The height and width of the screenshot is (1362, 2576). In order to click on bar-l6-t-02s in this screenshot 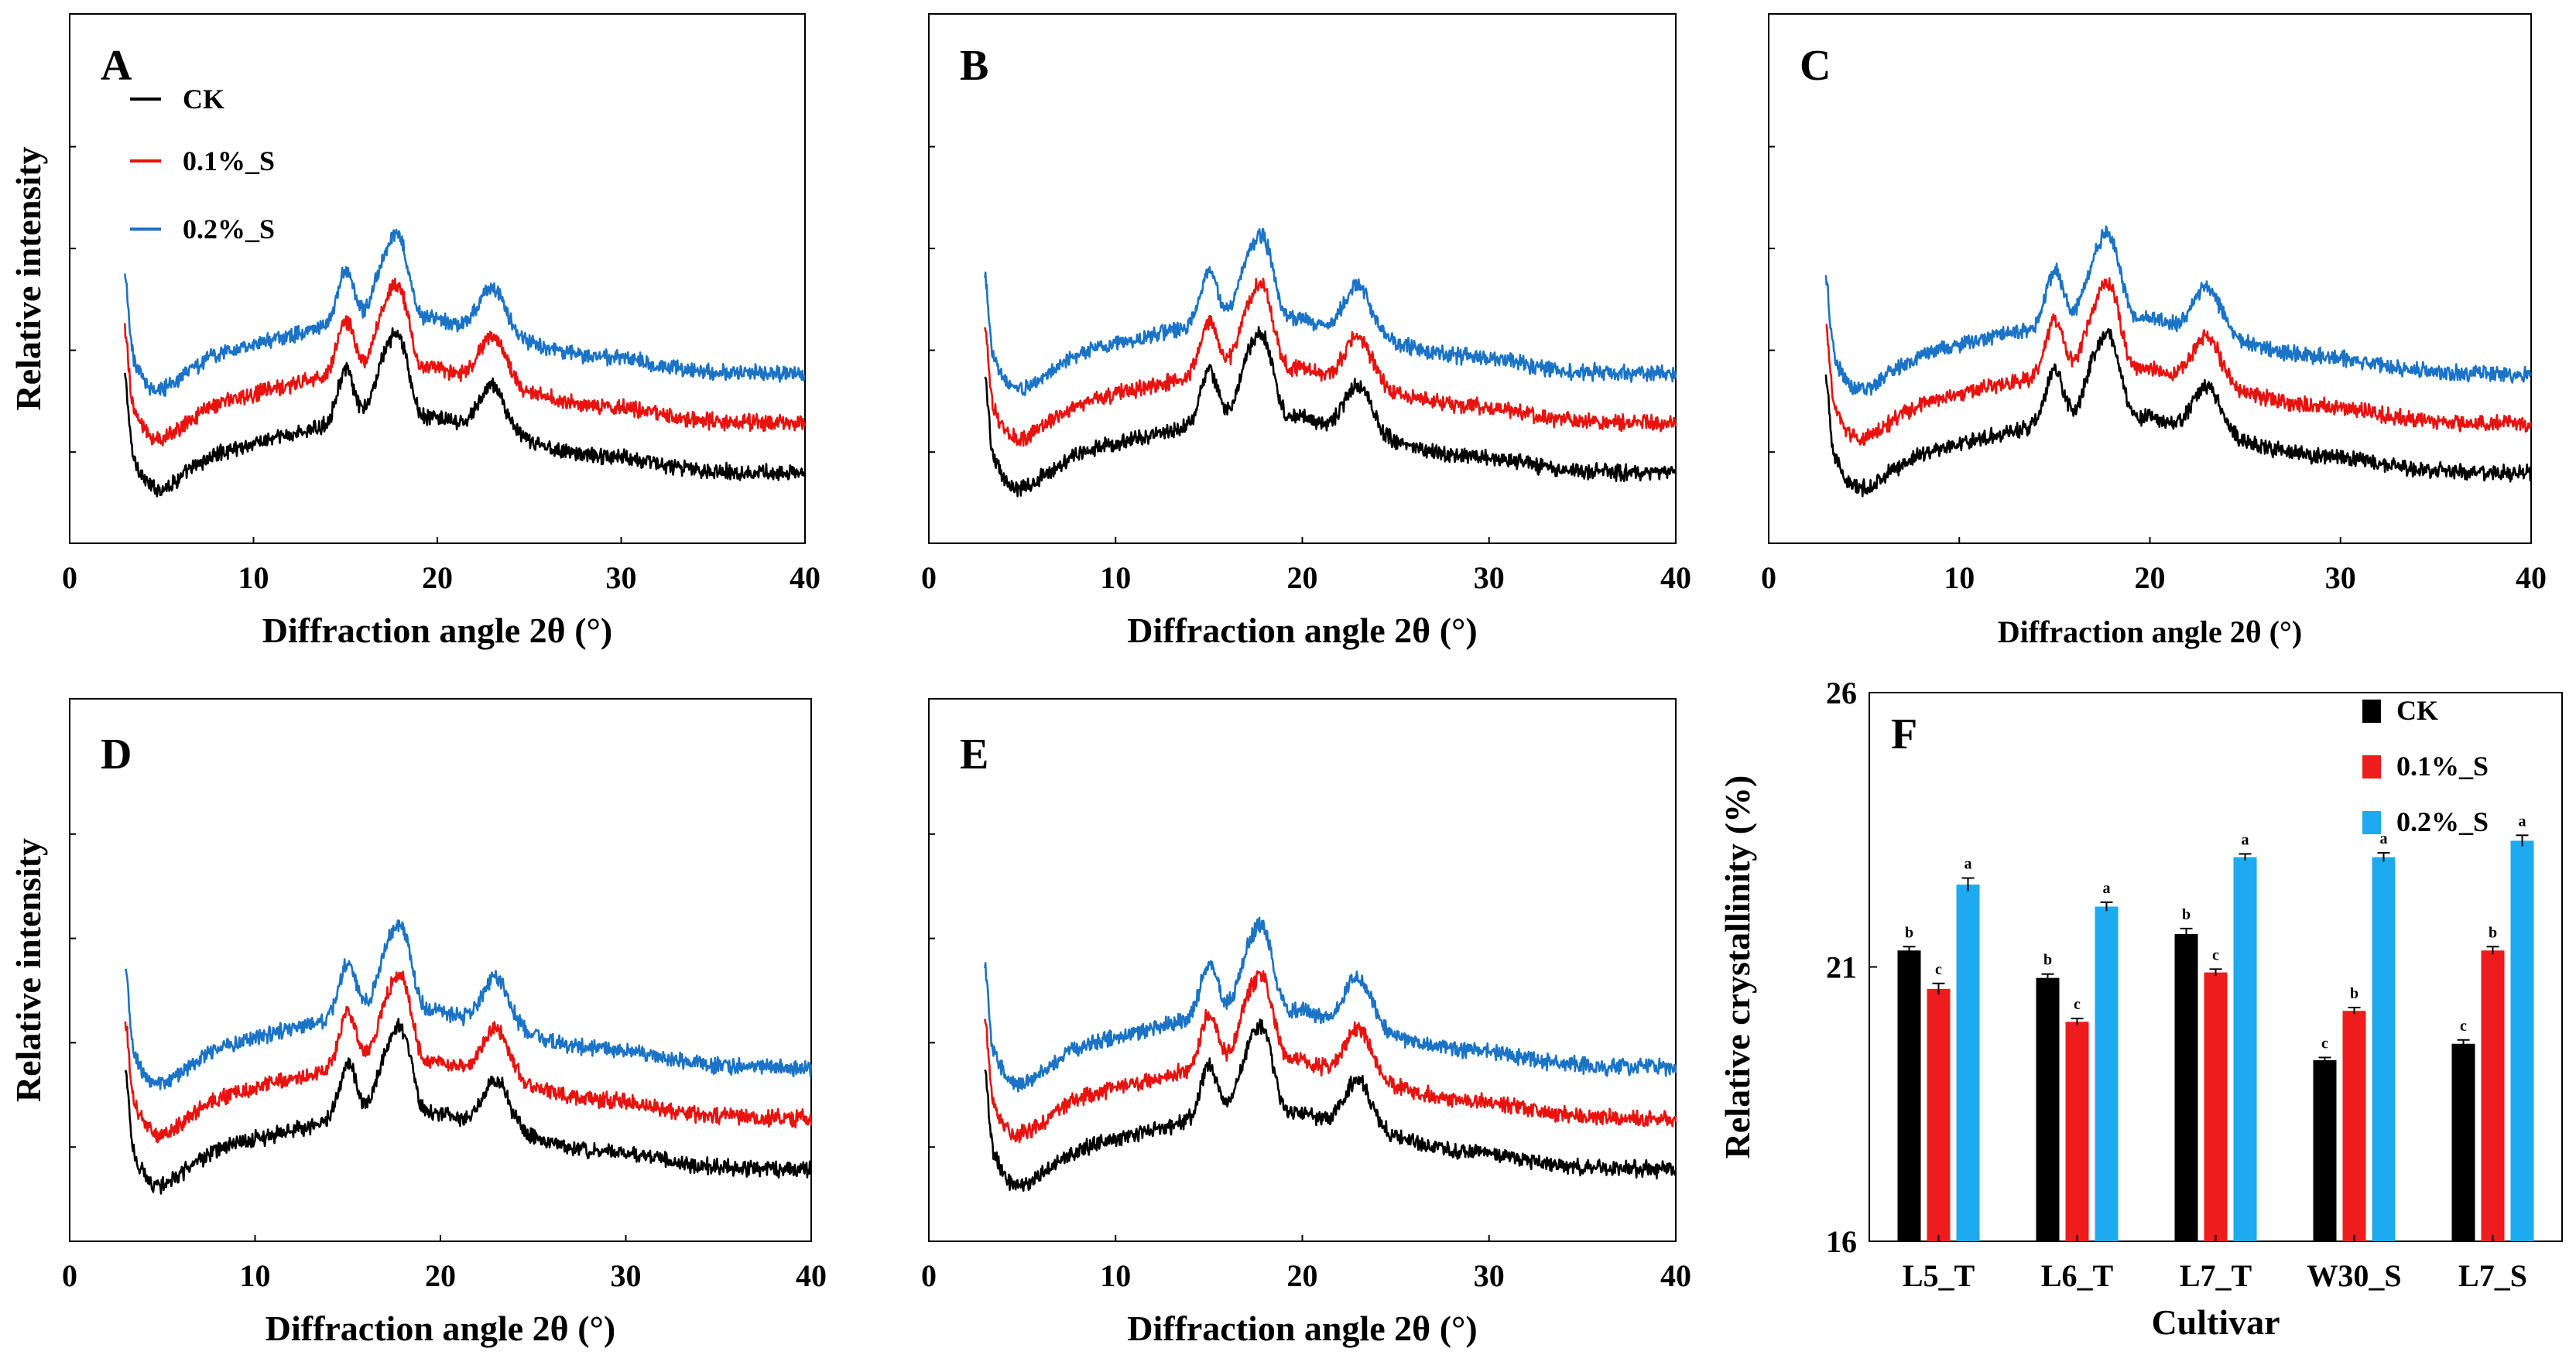, I will do `click(2107, 1073)`.